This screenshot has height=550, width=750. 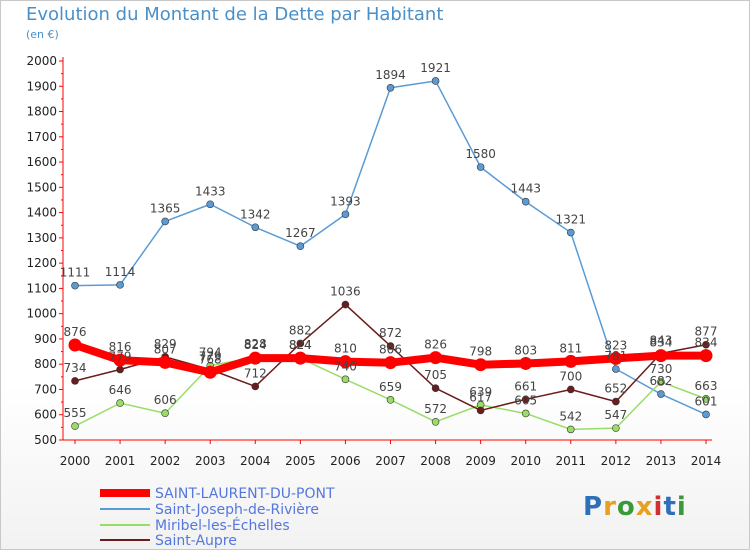 What do you see at coordinates (41, 288) in the screenshot?
I see `y-tick-label: 1100` at bounding box center [41, 288].